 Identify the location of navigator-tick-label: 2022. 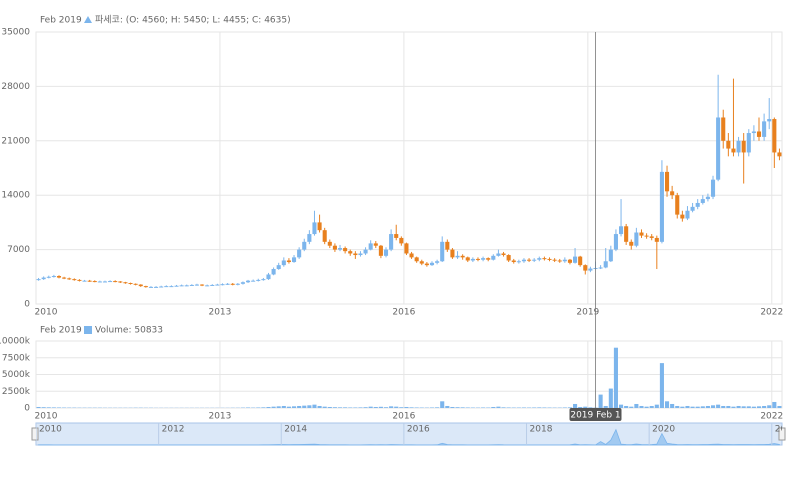
(786, 430).